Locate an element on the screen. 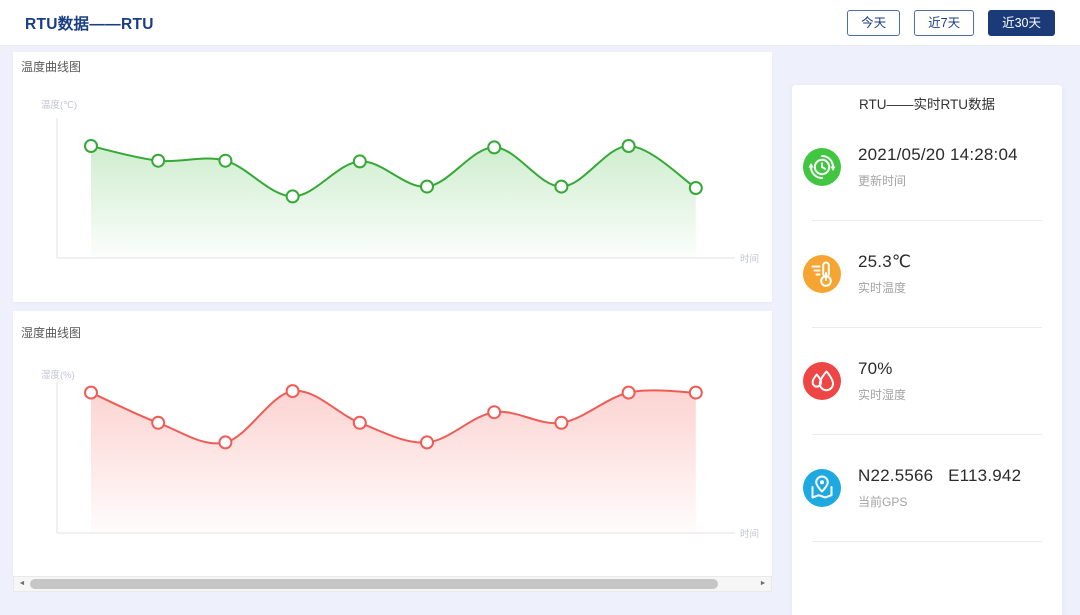 The image size is (1080, 615). refresh-clock-icon is located at coordinates (822, 167).